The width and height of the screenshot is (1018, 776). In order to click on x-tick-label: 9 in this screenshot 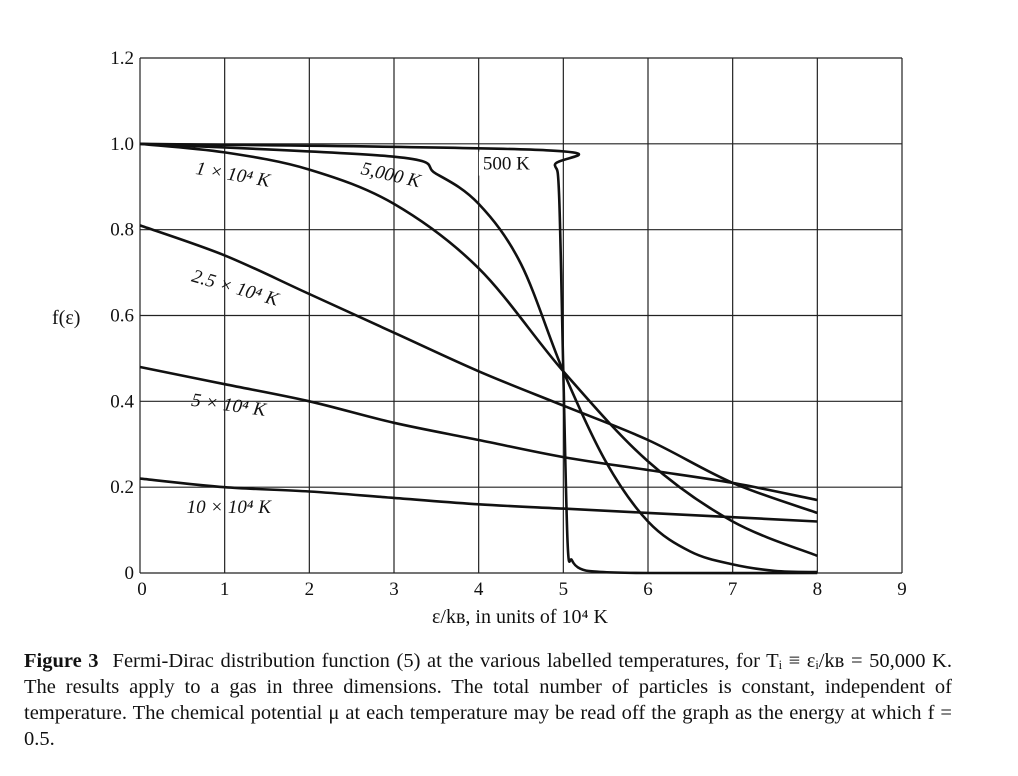, I will do `click(902, 589)`.